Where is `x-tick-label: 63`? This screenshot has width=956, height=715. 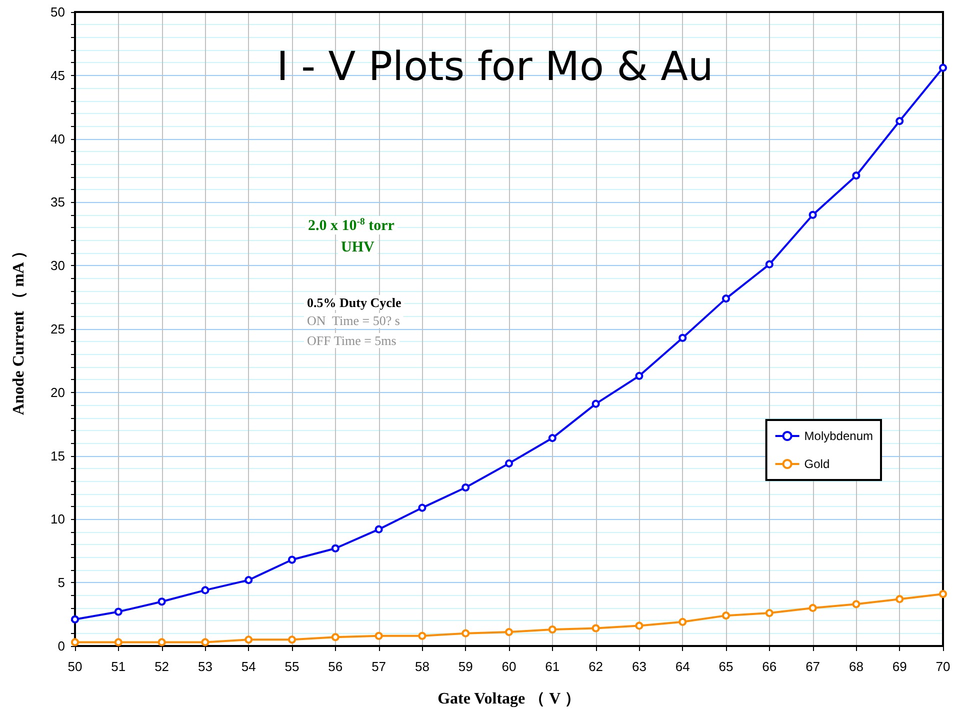
x-tick-label: 63 is located at coordinates (639, 666).